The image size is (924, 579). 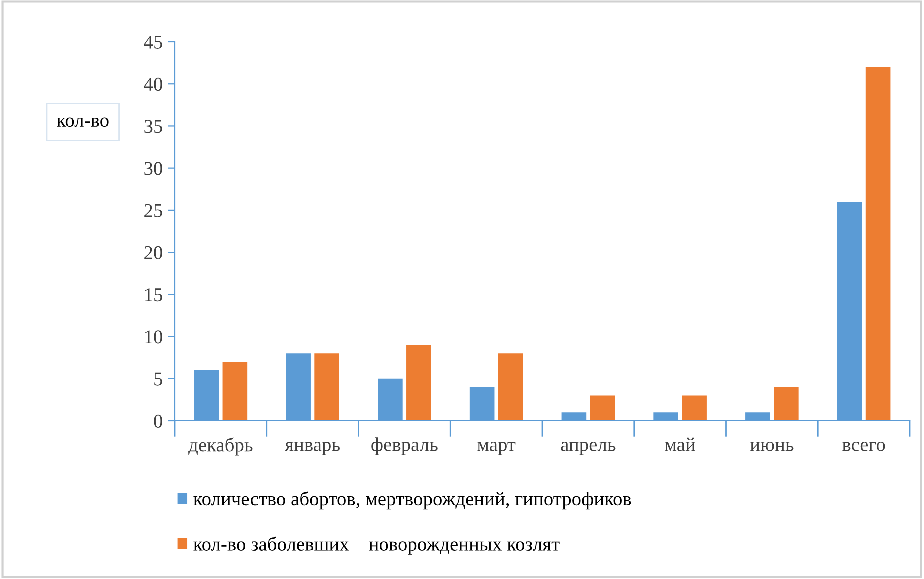 What do you see at coordinates (153, 211) in the screenshot?
I see `y-tick-label: 25` at bounding box center [153, 211].